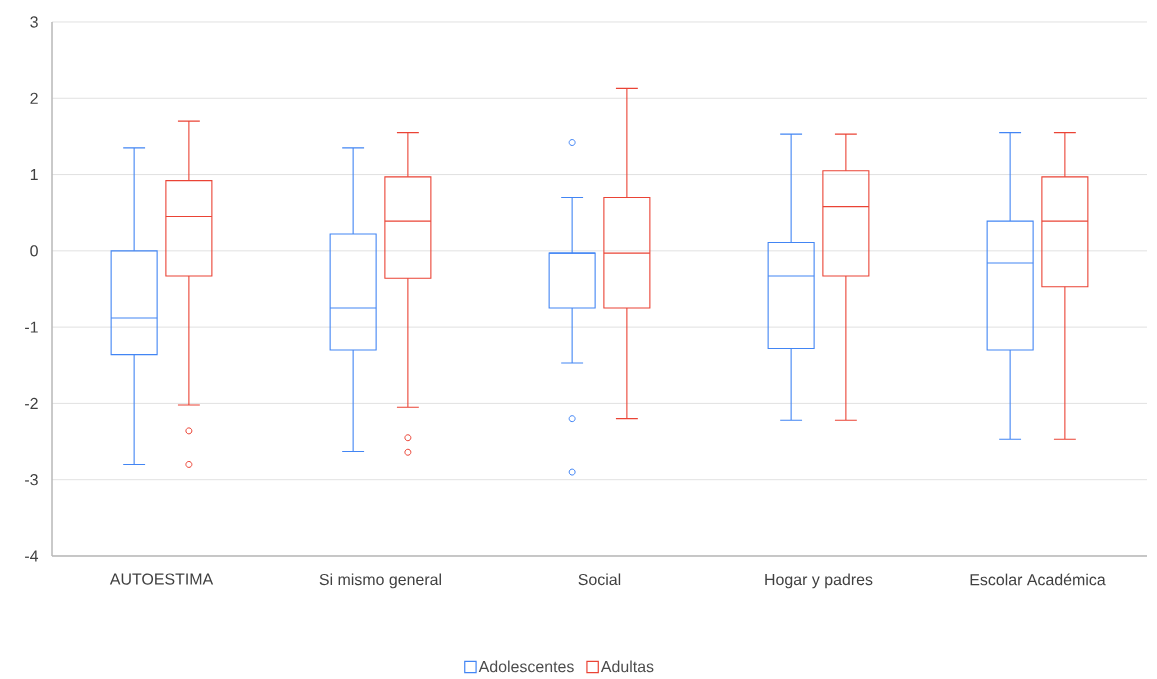 This screenshot has height=679, width=1157. I want to click on x-tick-label: Escolar Académica, so click(1038, 579).